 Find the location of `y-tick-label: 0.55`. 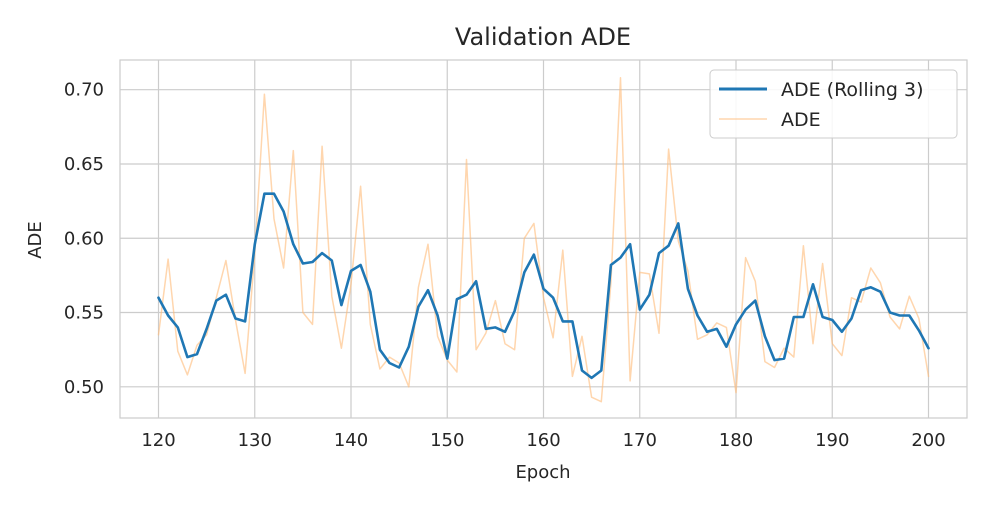

y-tick-label: 0.55 is located at coordinates (84, 313).